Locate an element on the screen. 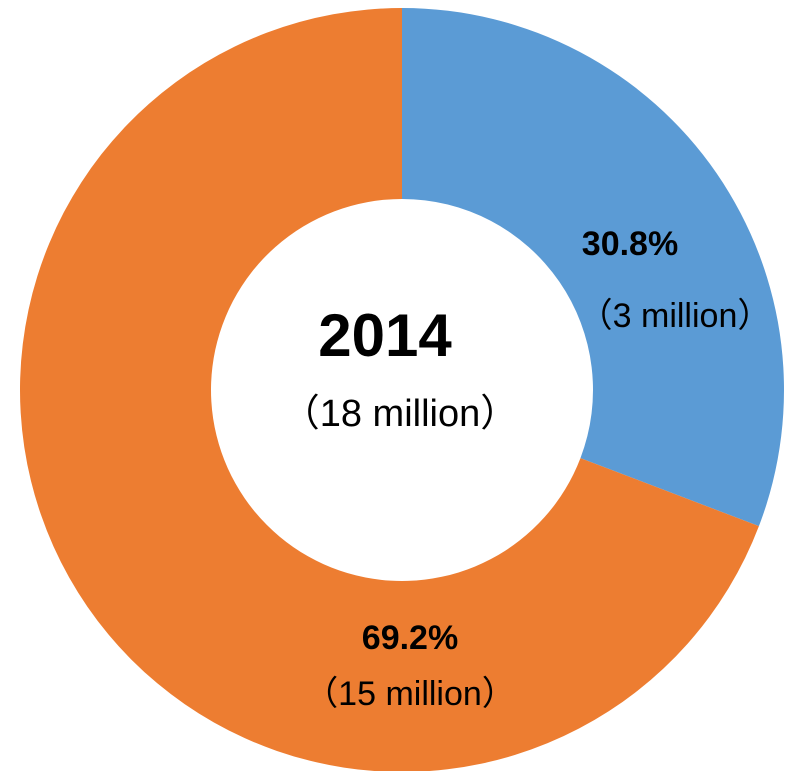 The width and height of the screenshot is (799, 771). value-sublabel: （3 million） is located at coordinates (675, 316).